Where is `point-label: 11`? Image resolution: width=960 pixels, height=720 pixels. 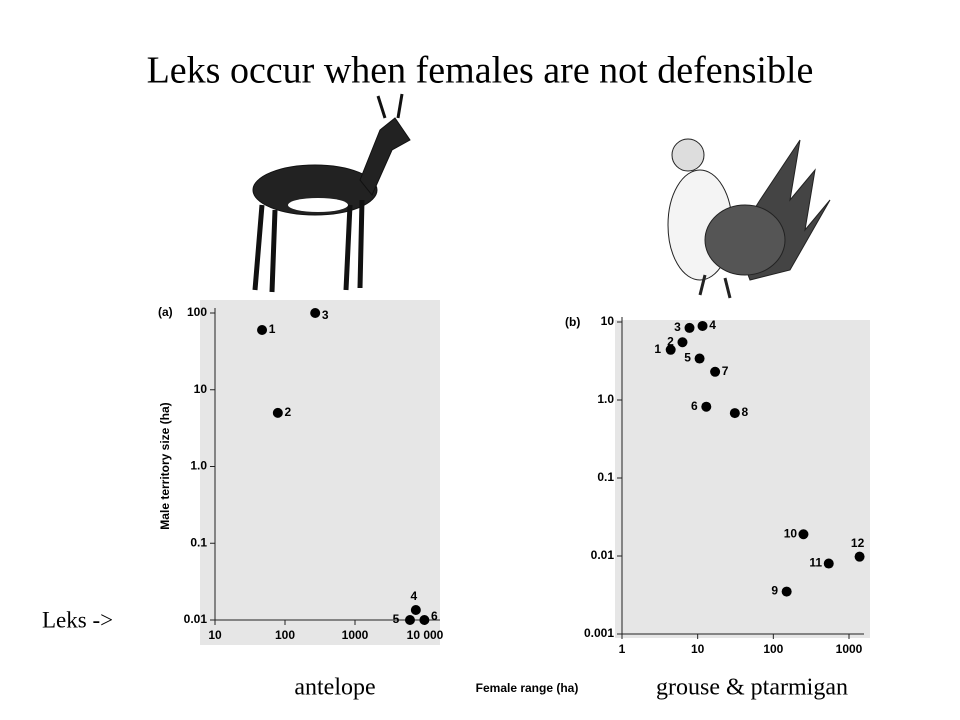 point-label: 11 is located at coordinates (815, 563).